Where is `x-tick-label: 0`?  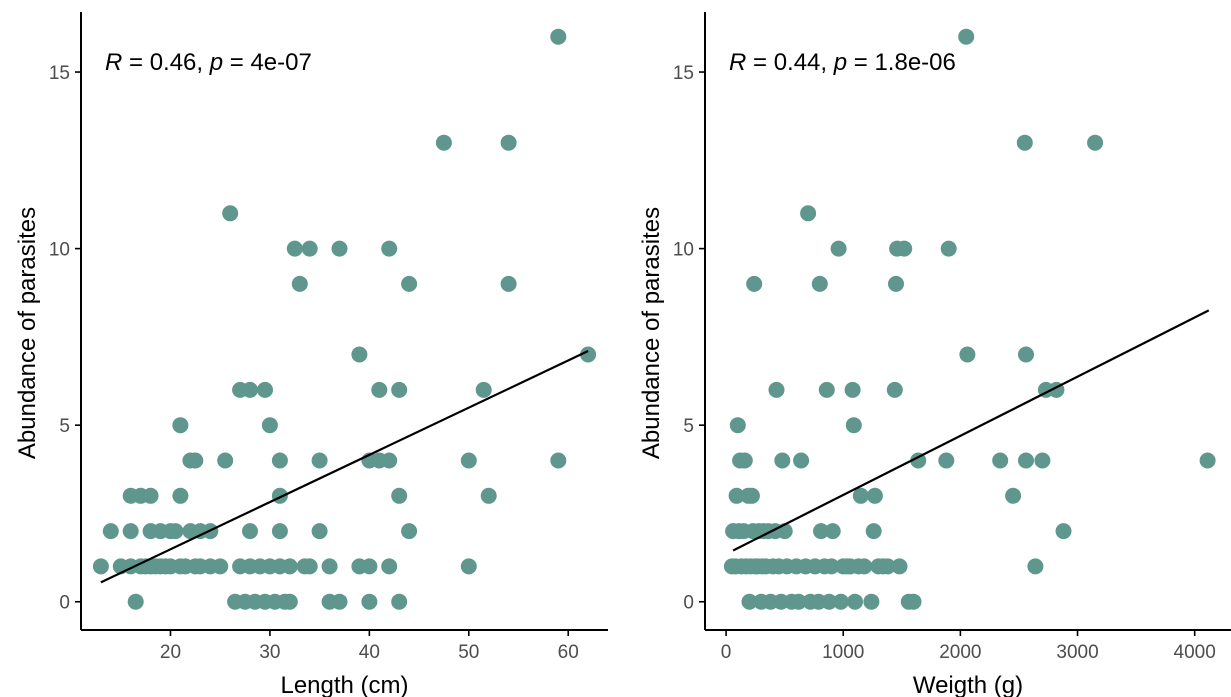
x-tick-label: 0 is located at coordinates (726, 652).